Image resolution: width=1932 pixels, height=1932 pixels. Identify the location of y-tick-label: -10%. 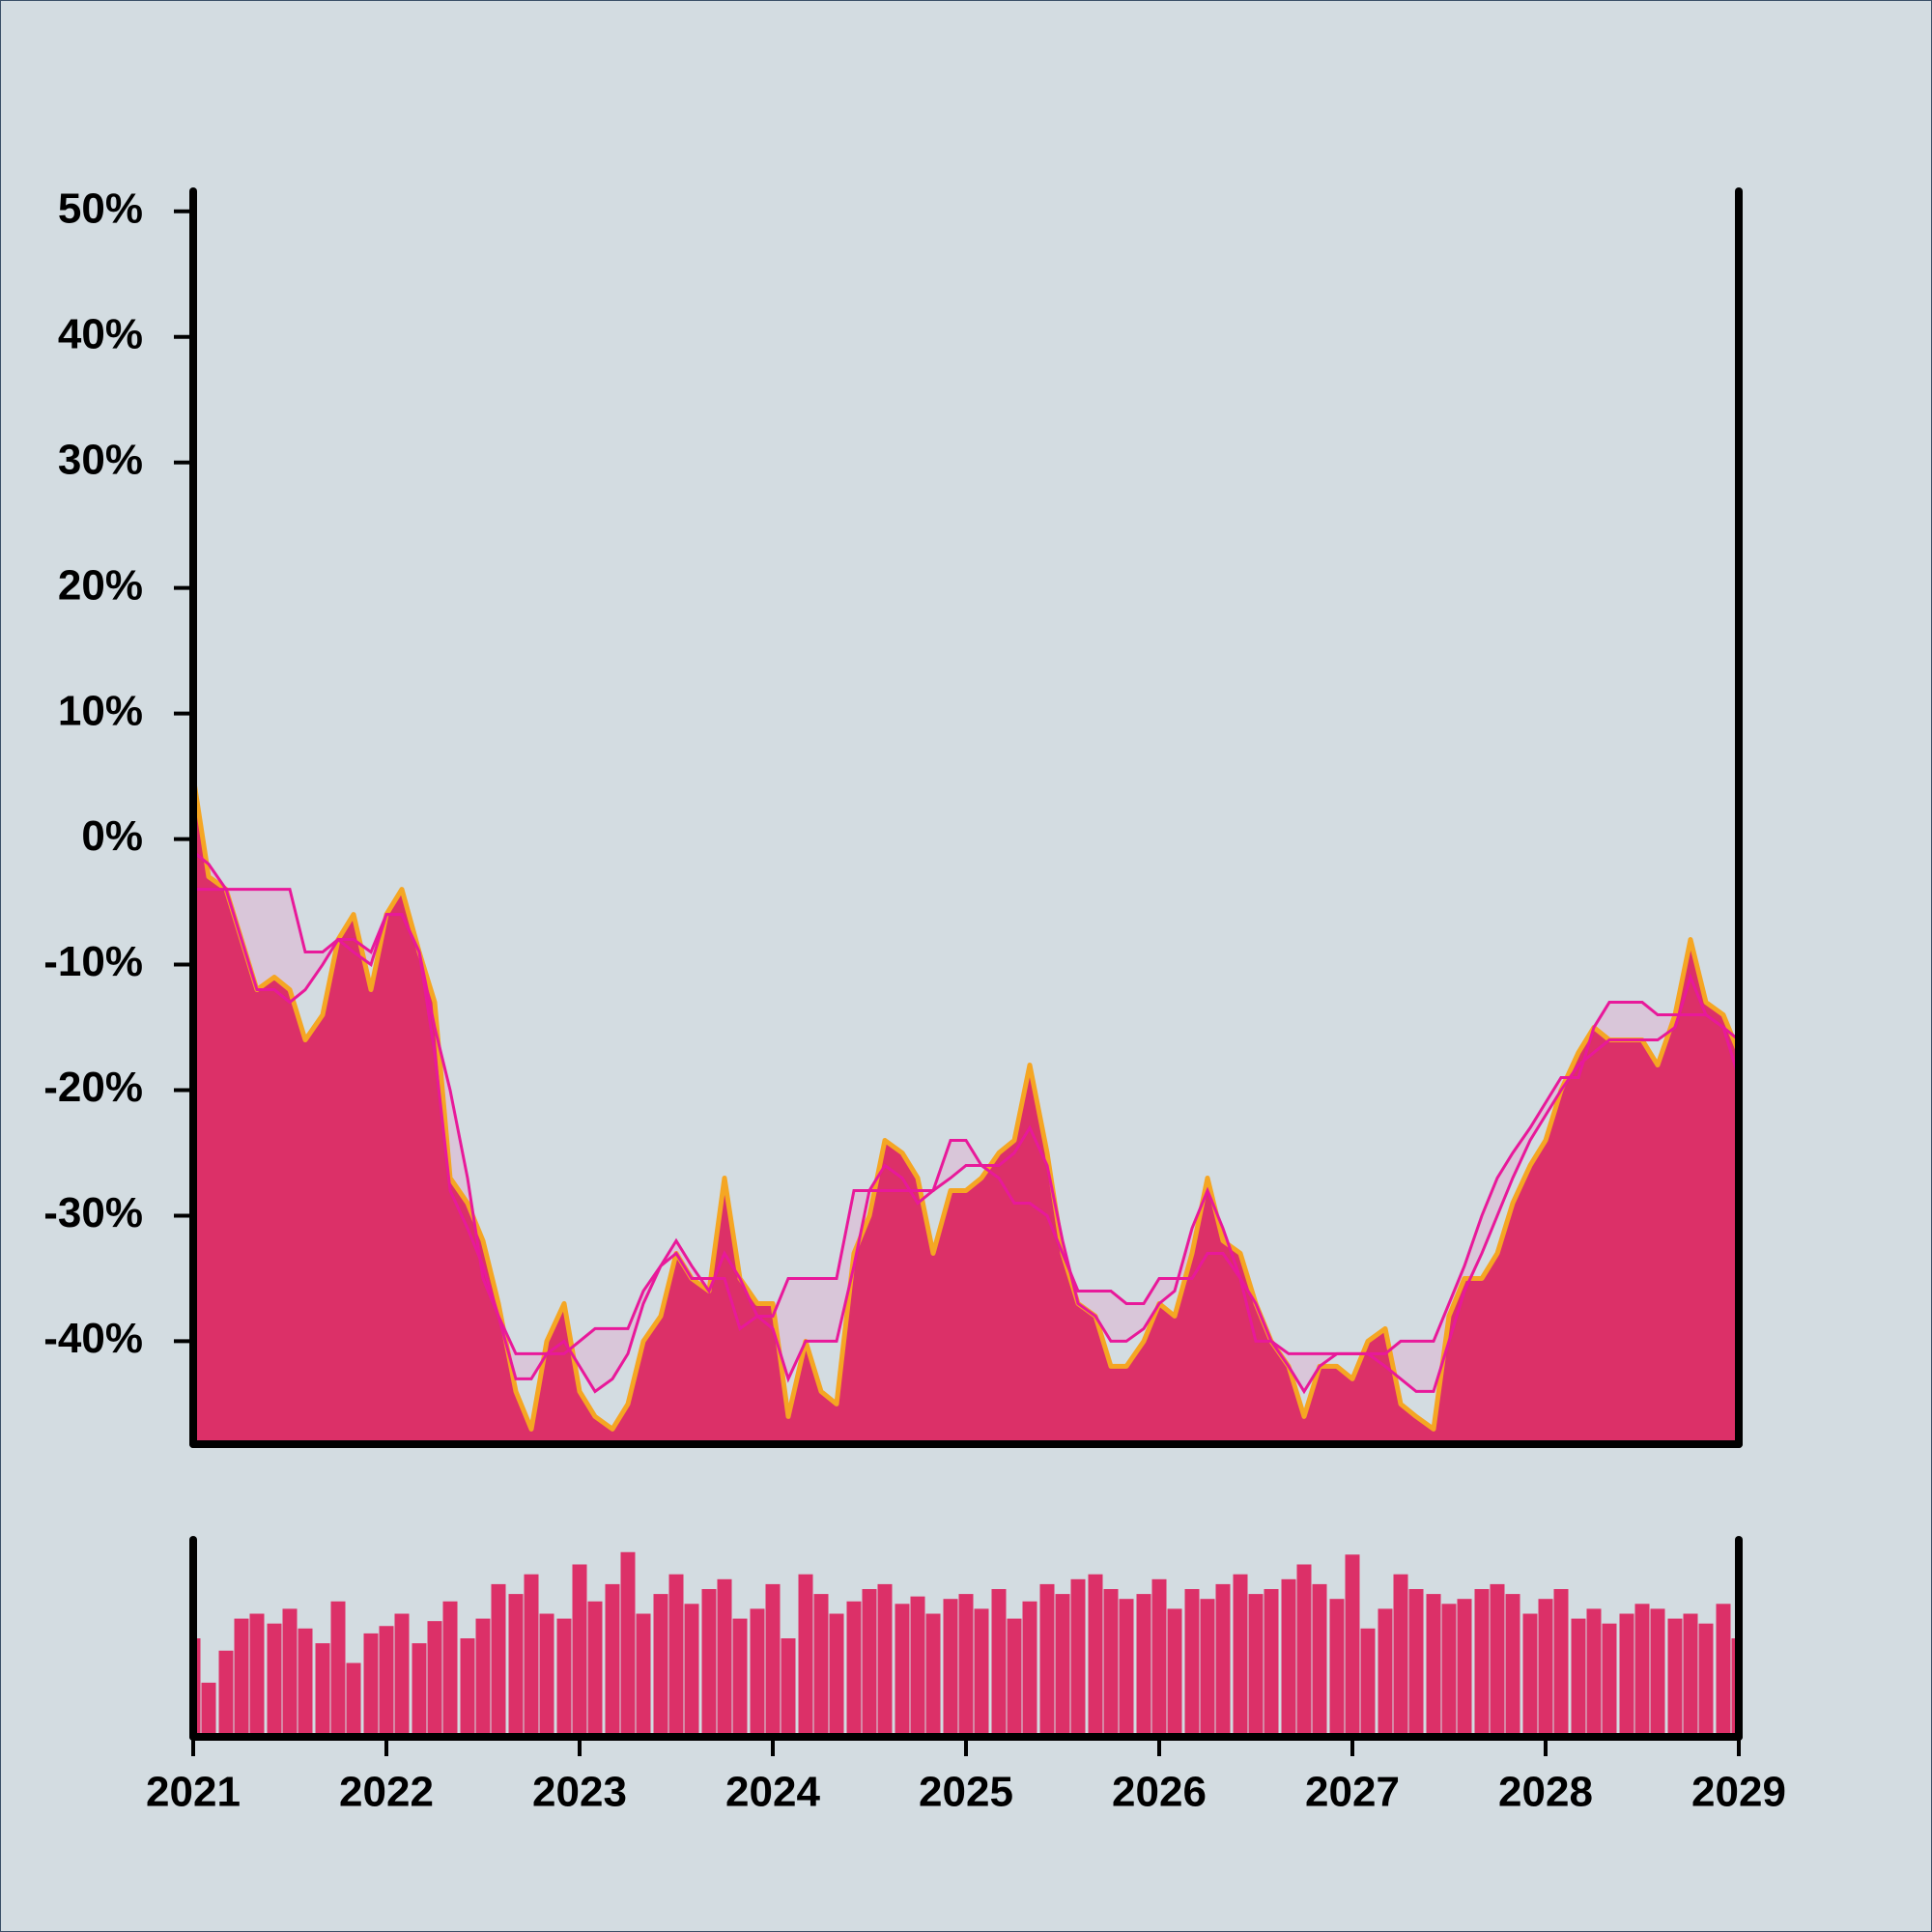
(93, 961).